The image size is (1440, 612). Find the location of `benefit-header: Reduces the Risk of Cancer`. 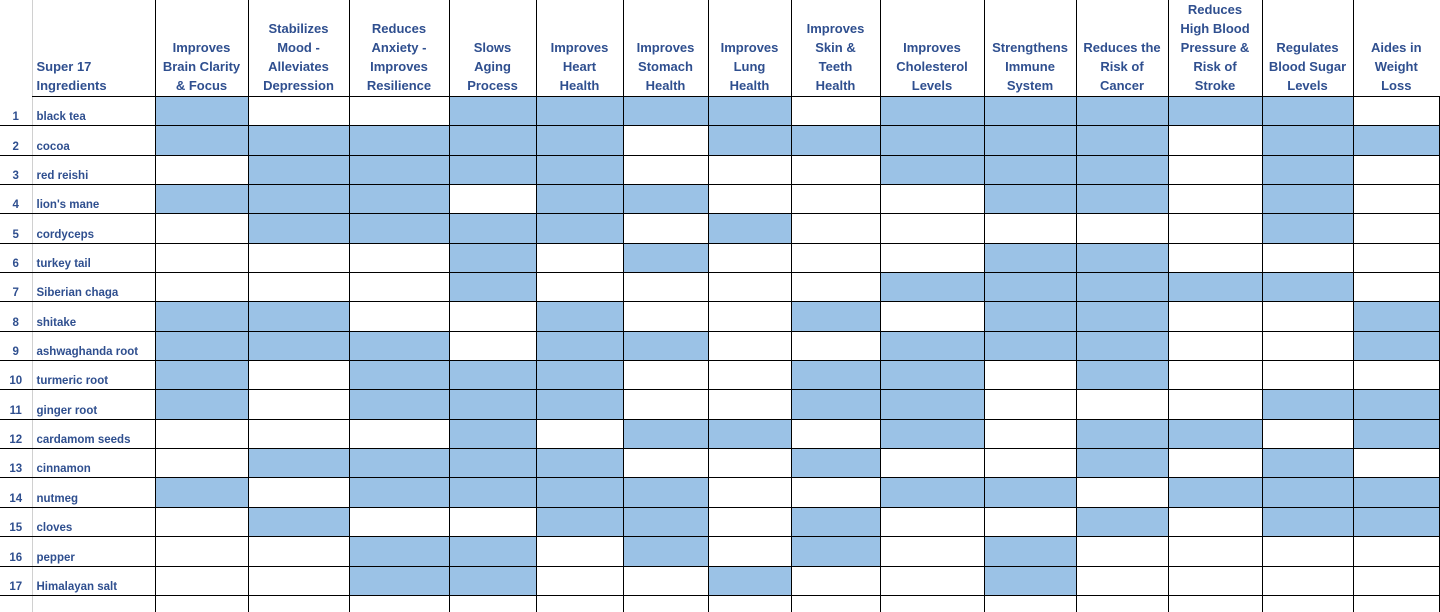

benefit-header: Reduces the Risk of Cancer is located at coordinates (1121, 48).